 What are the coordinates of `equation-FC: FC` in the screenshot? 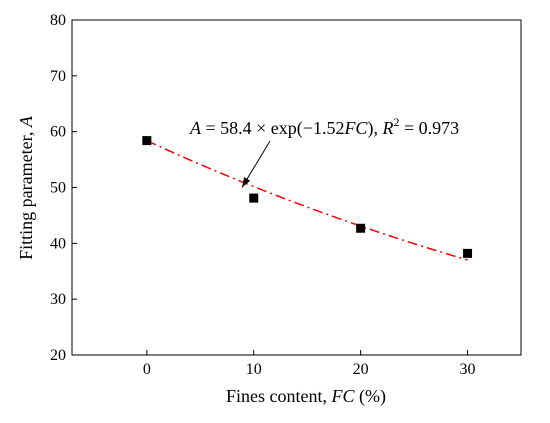 It's located at (355, 128).